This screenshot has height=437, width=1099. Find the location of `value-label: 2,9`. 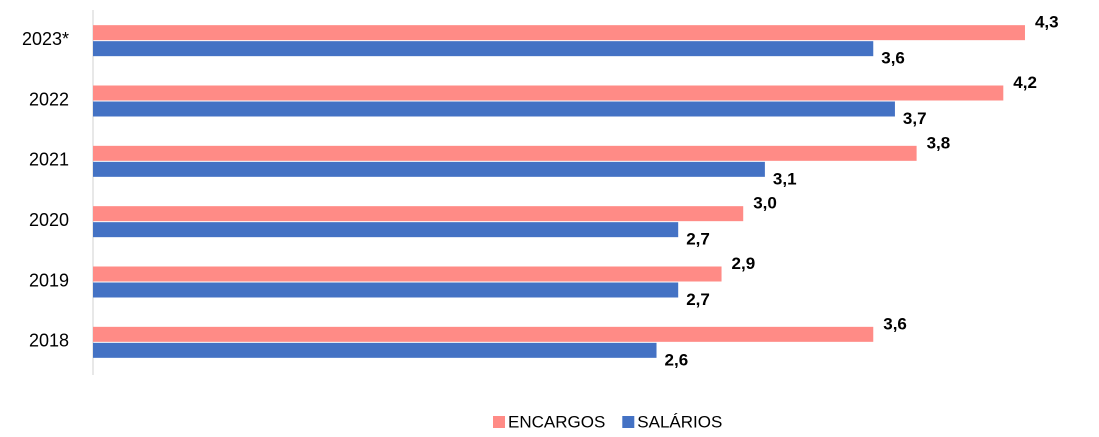

value-label: 2,9 is located at coordinates (744, 263).